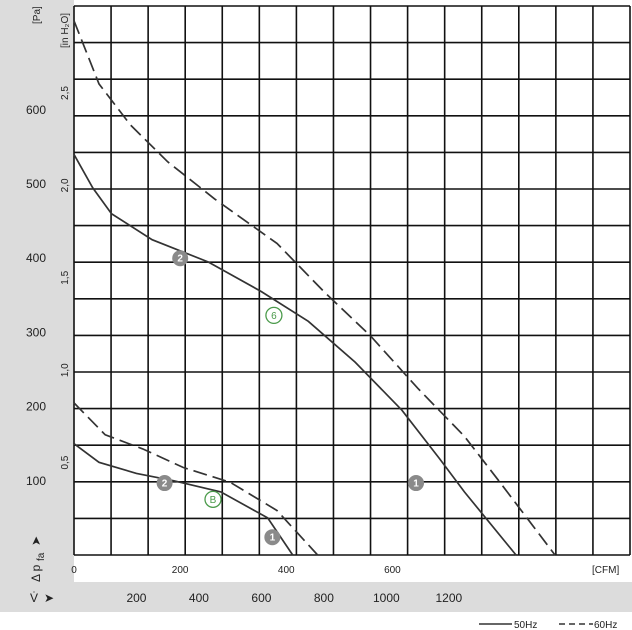 This screenshot has height=630, width=632. Describe the element at coordinates (49, 598) in the screenshot. I see `x-axis-arrow: ➤` at that location.